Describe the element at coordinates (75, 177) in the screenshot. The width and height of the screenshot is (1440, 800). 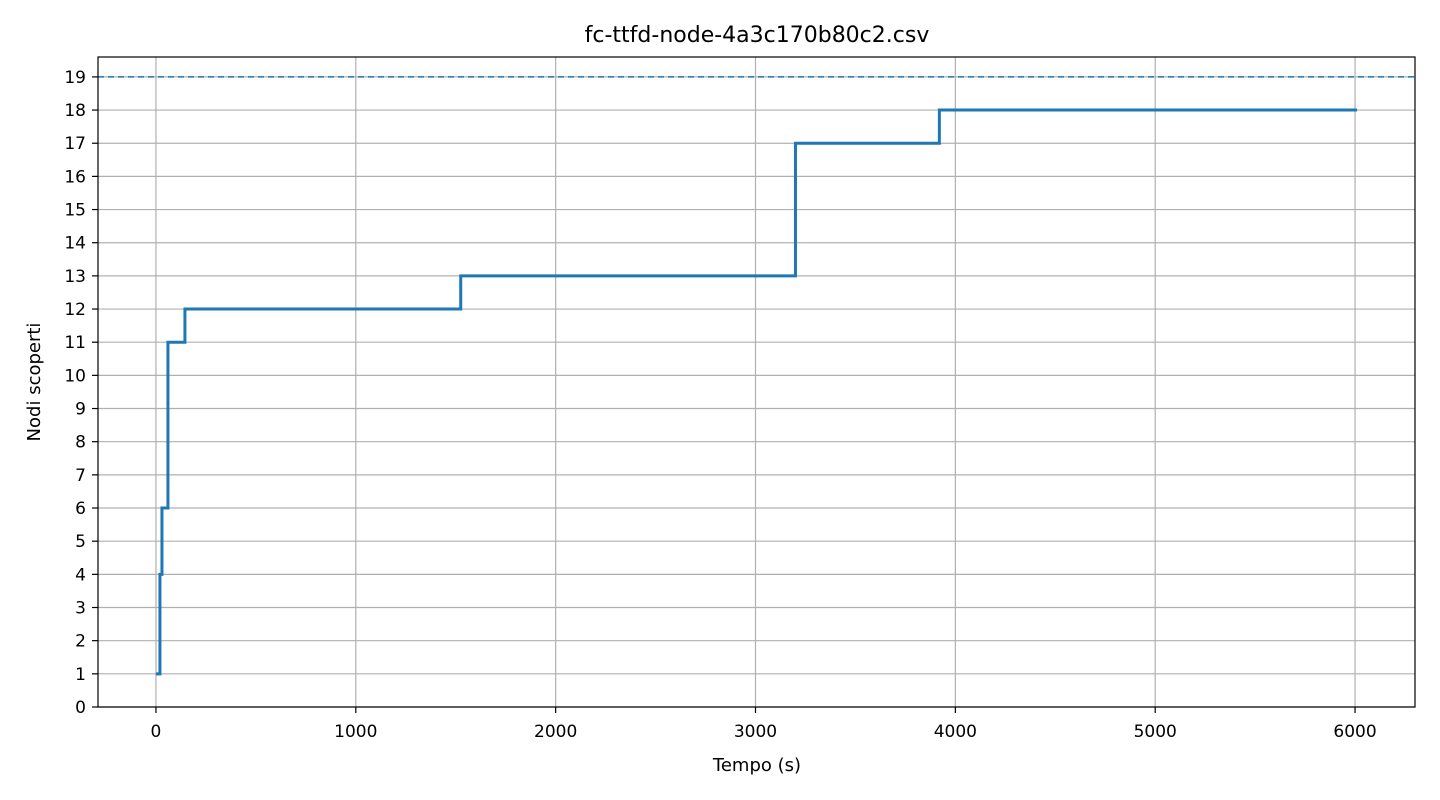
I see `y-tick-label: 16` at that location.